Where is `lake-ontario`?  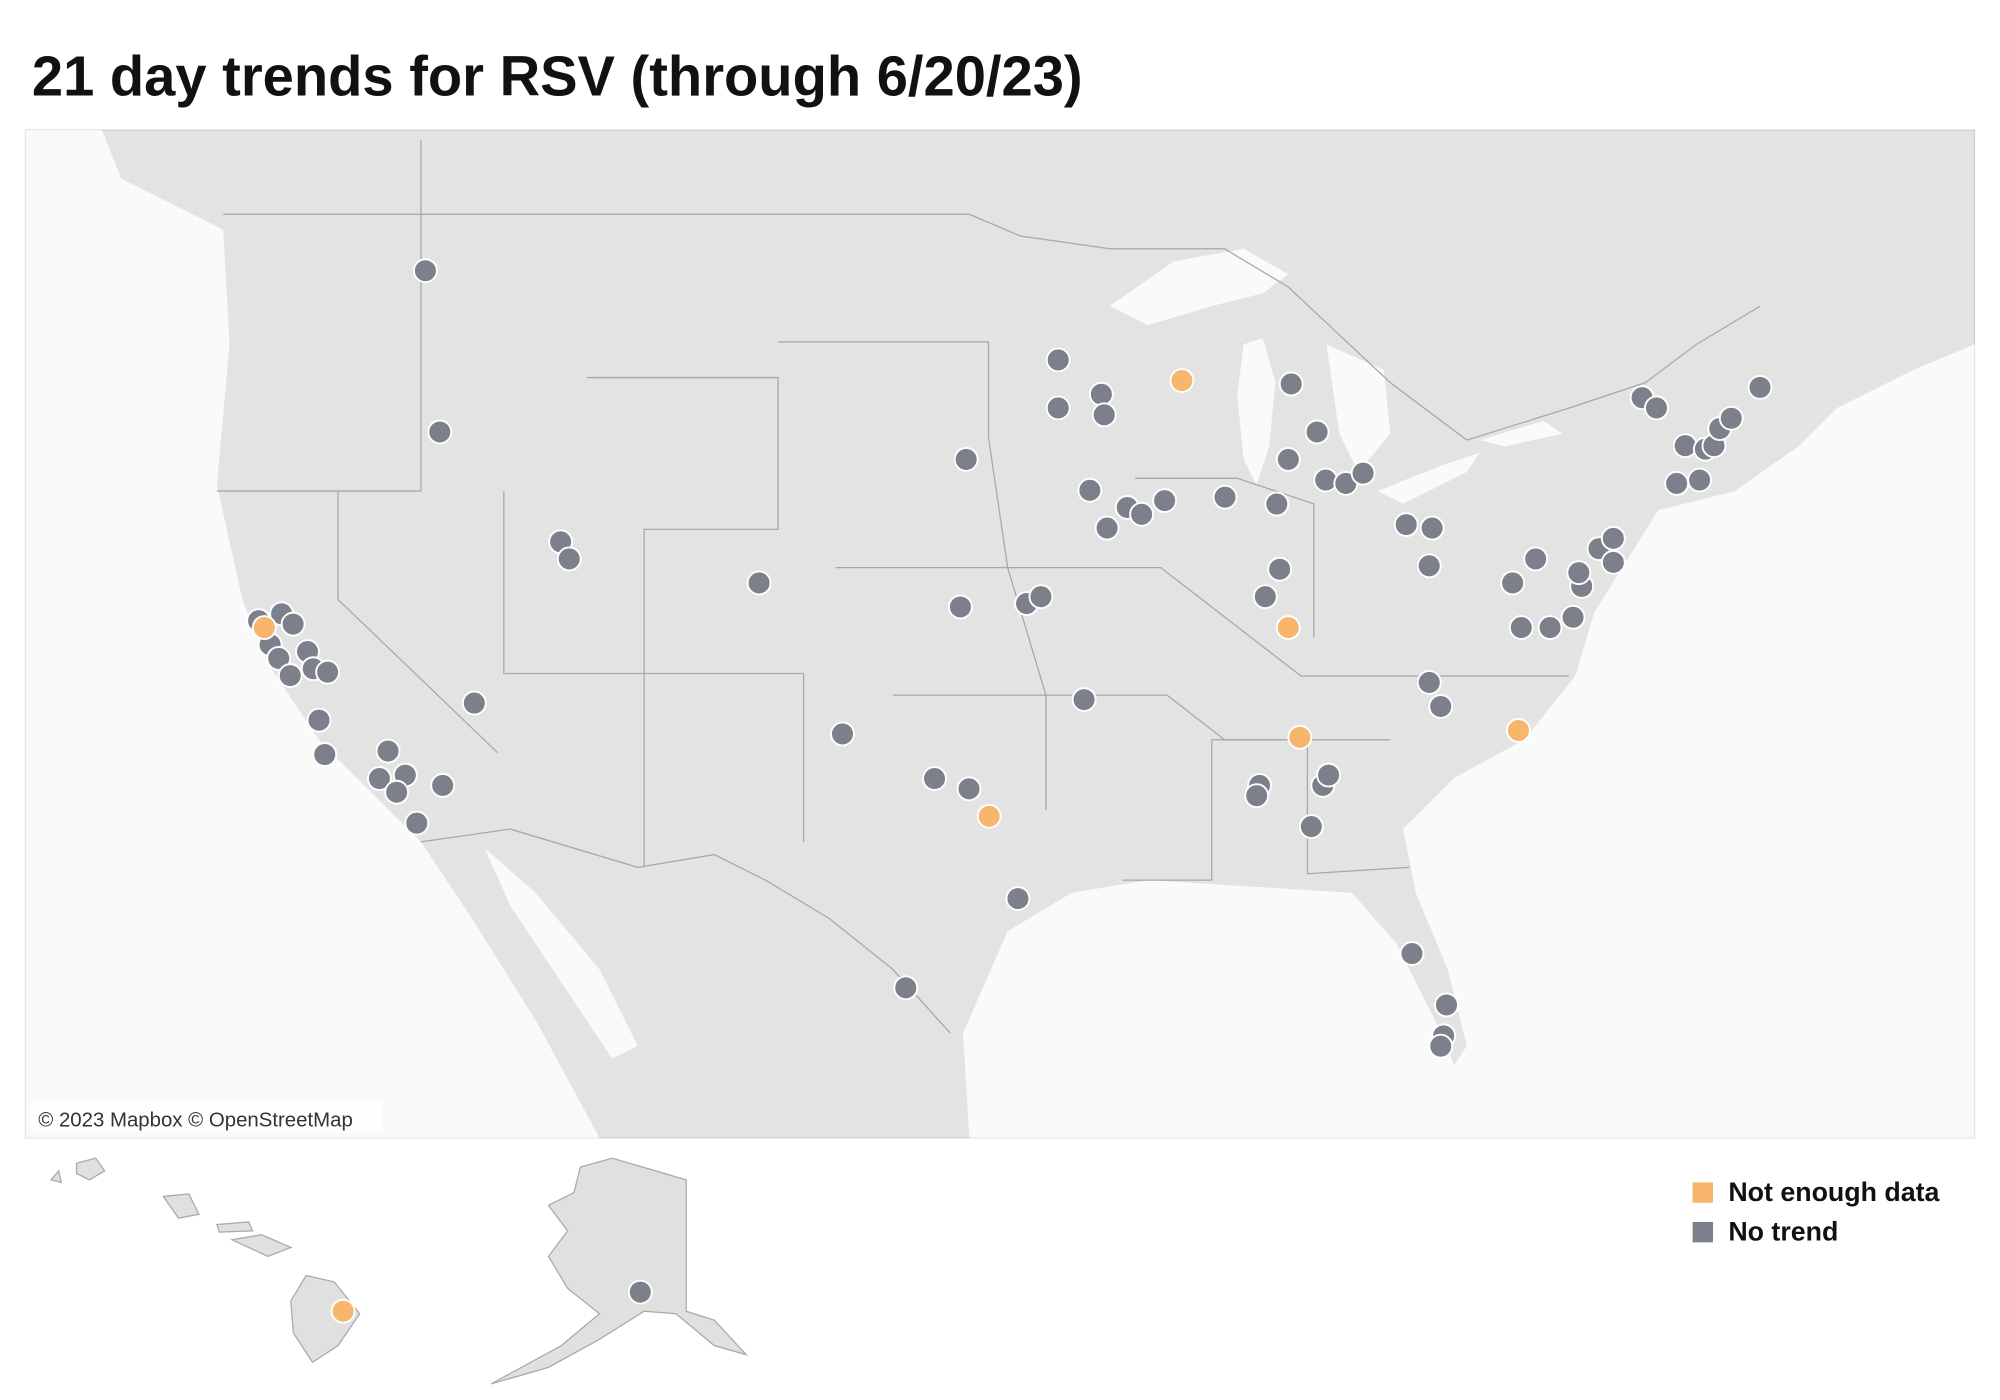 lake-ontario is located at coordinates (1521, 433).